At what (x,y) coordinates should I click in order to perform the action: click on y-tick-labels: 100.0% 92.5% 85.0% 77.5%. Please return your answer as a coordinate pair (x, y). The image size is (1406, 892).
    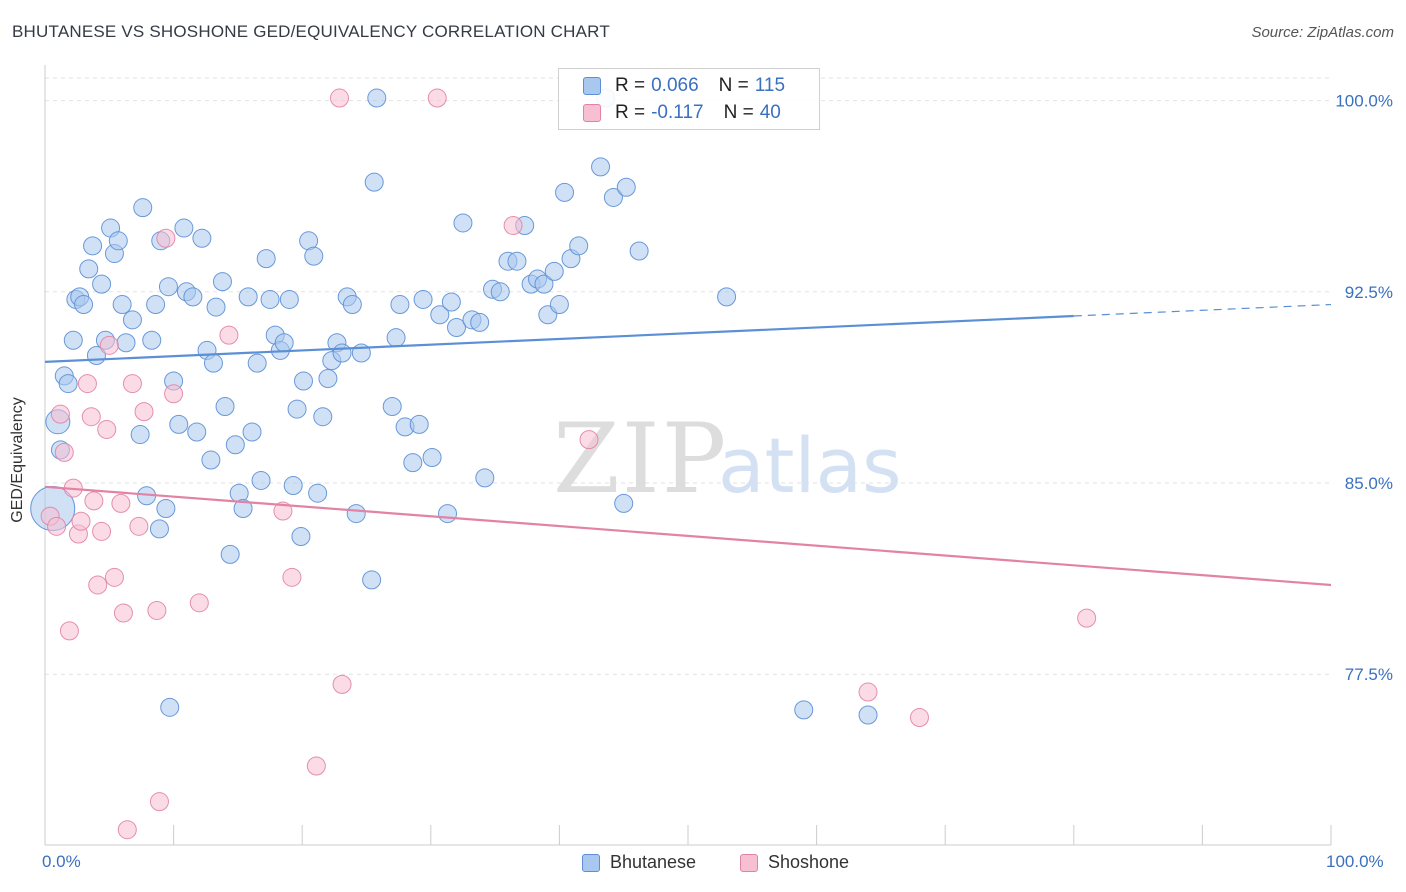
    Looking at the image, I should click on (1364, 388).